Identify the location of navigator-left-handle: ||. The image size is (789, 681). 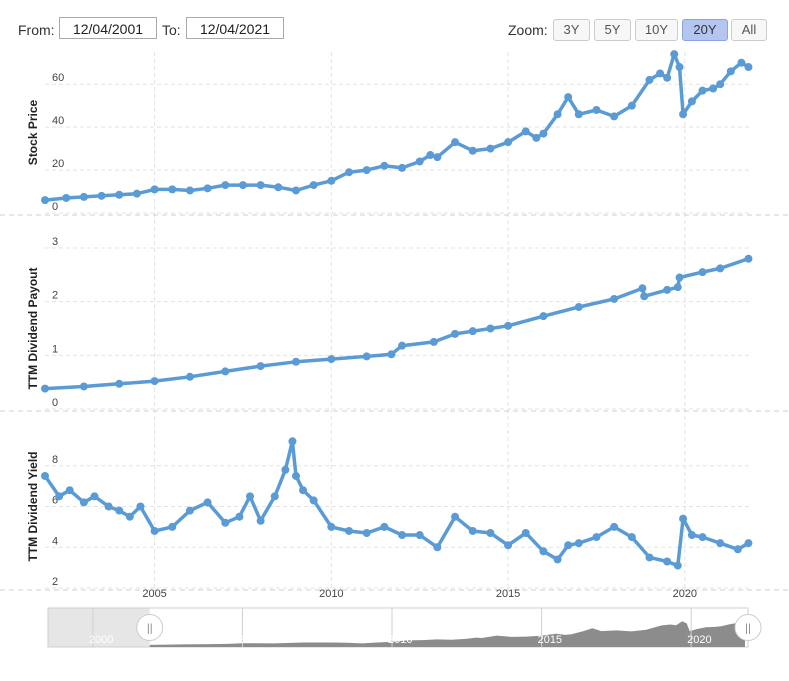
(150, 627).